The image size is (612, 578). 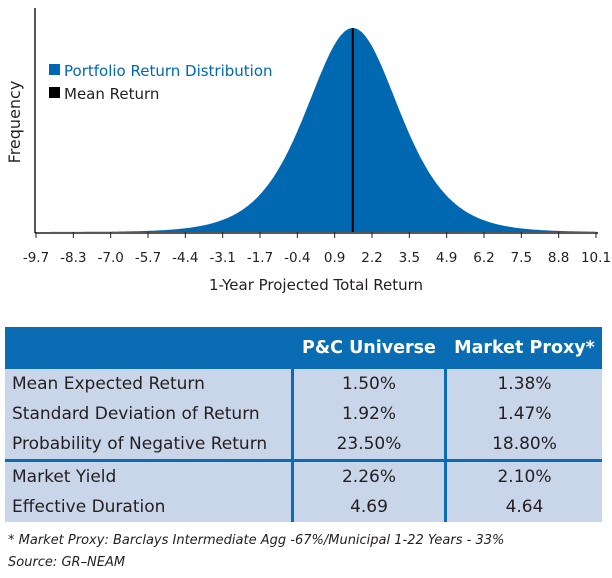 I want to click on cell-value: 2.26%, so click(x=368, y=475).